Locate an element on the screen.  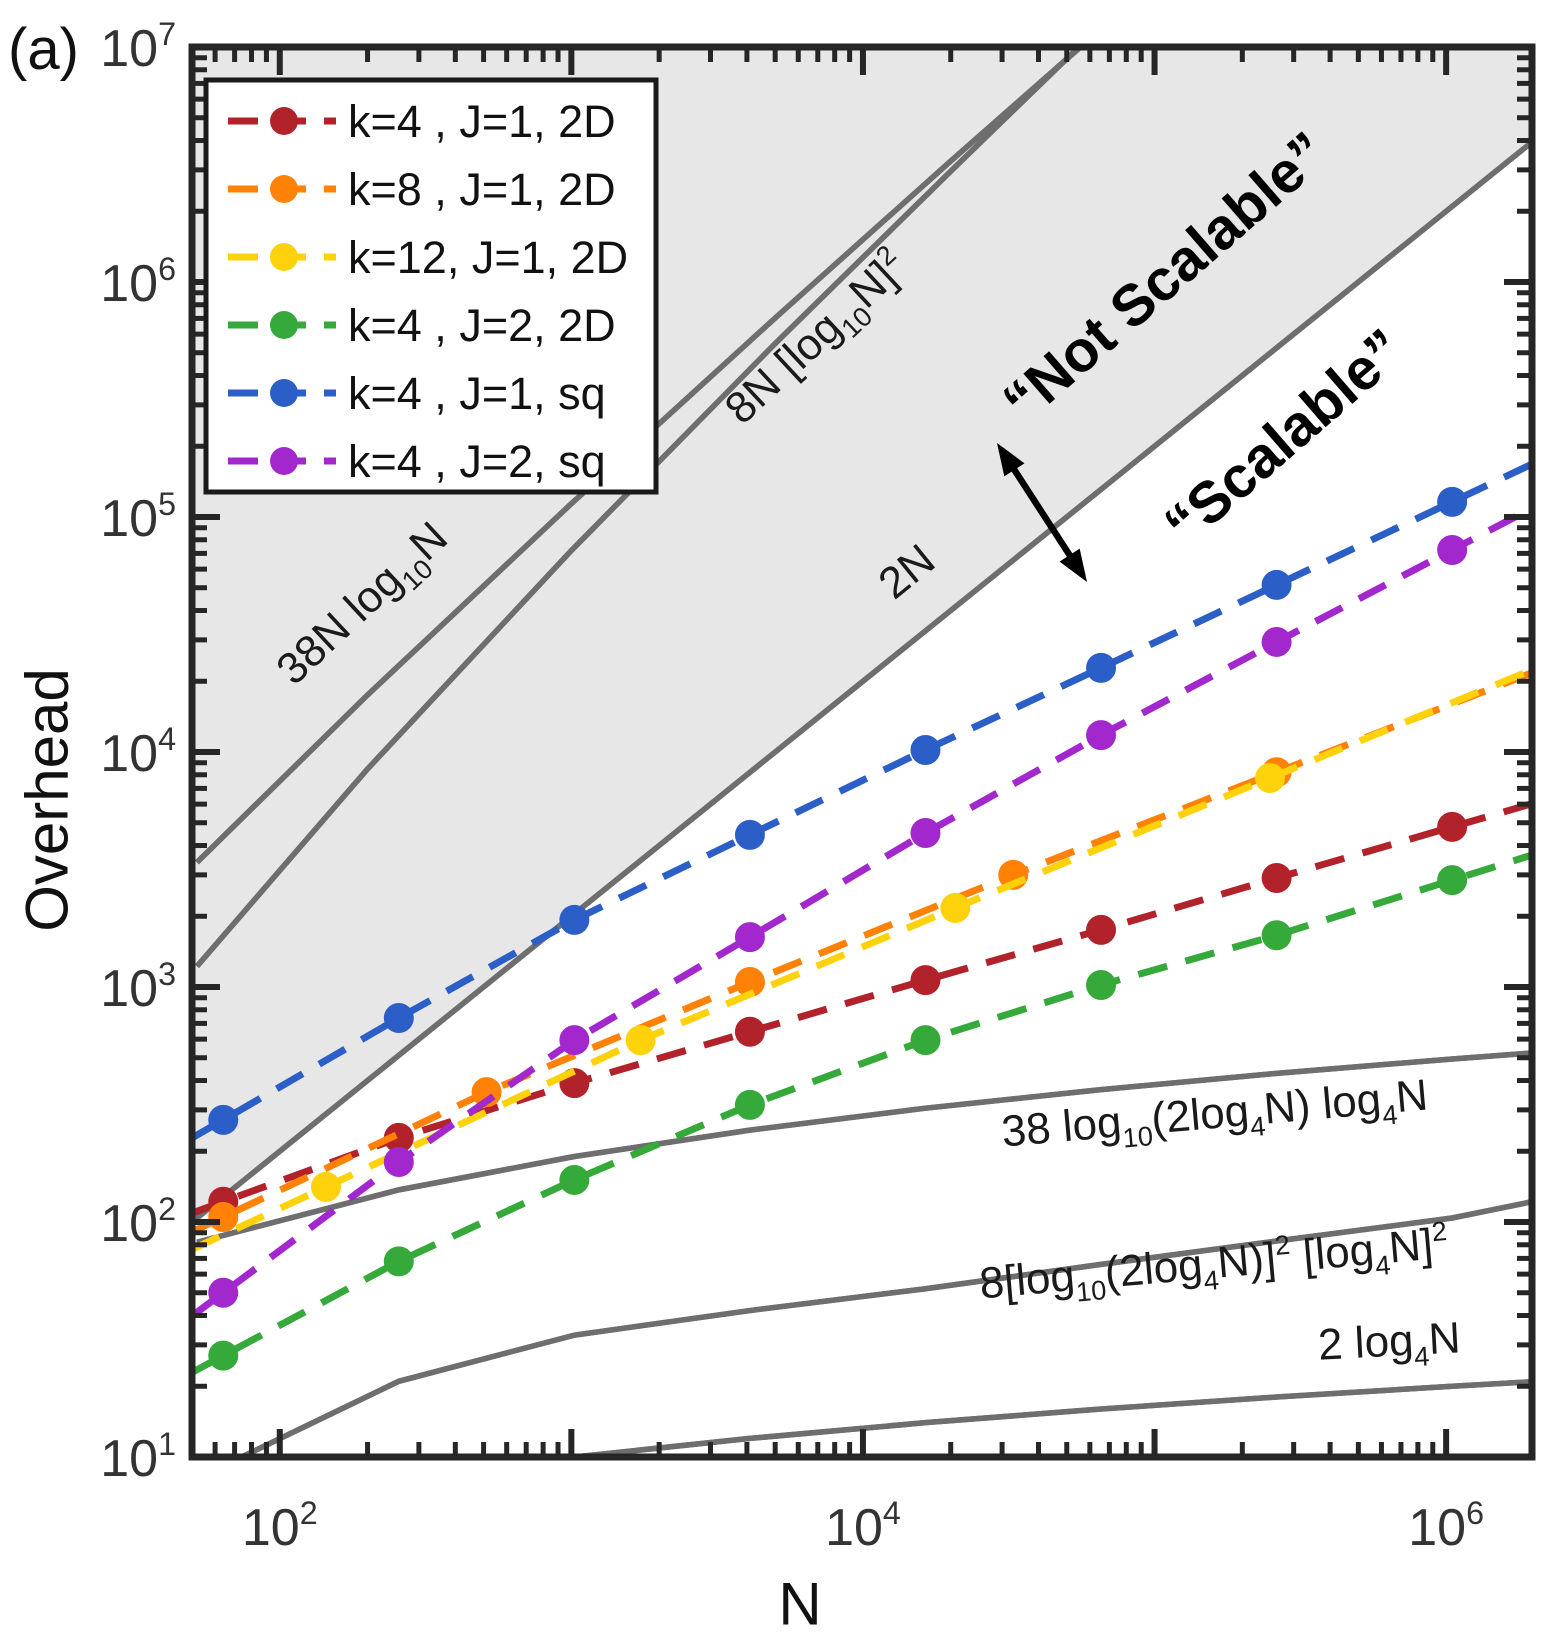
legend-item-k-4-j-2-sq is located at coordinates (282, 461).